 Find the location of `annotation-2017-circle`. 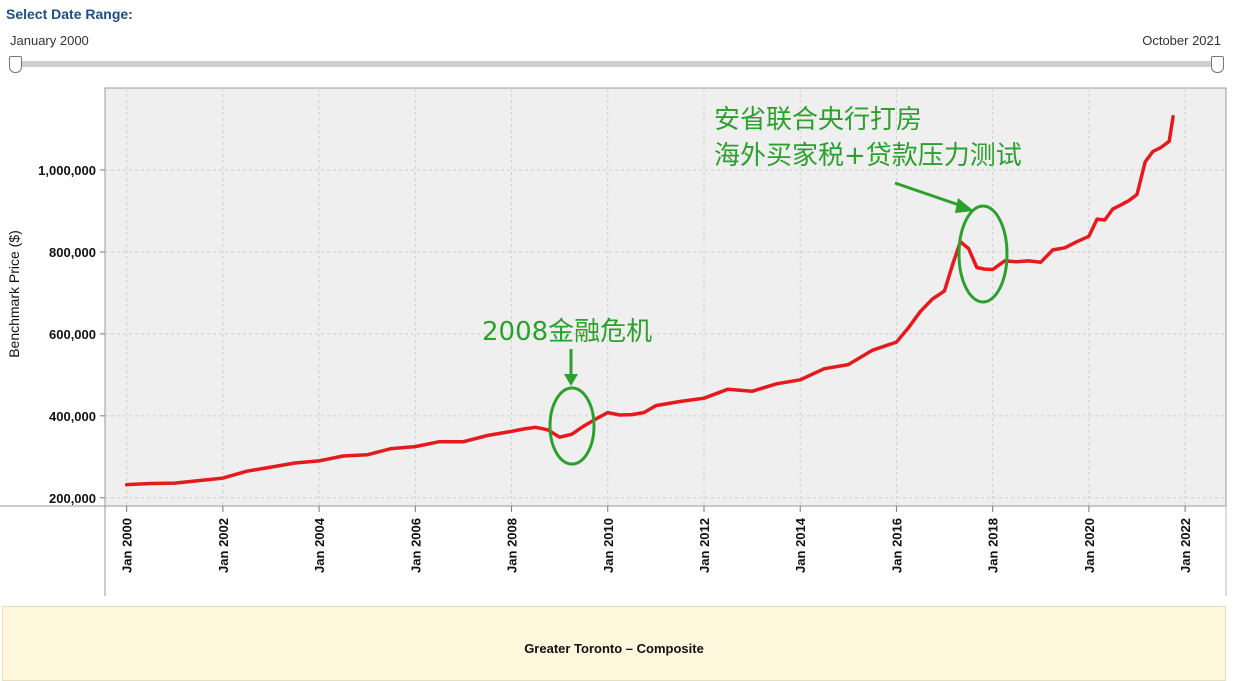

annotation-2017-circle is located at coordinates (983, 254).